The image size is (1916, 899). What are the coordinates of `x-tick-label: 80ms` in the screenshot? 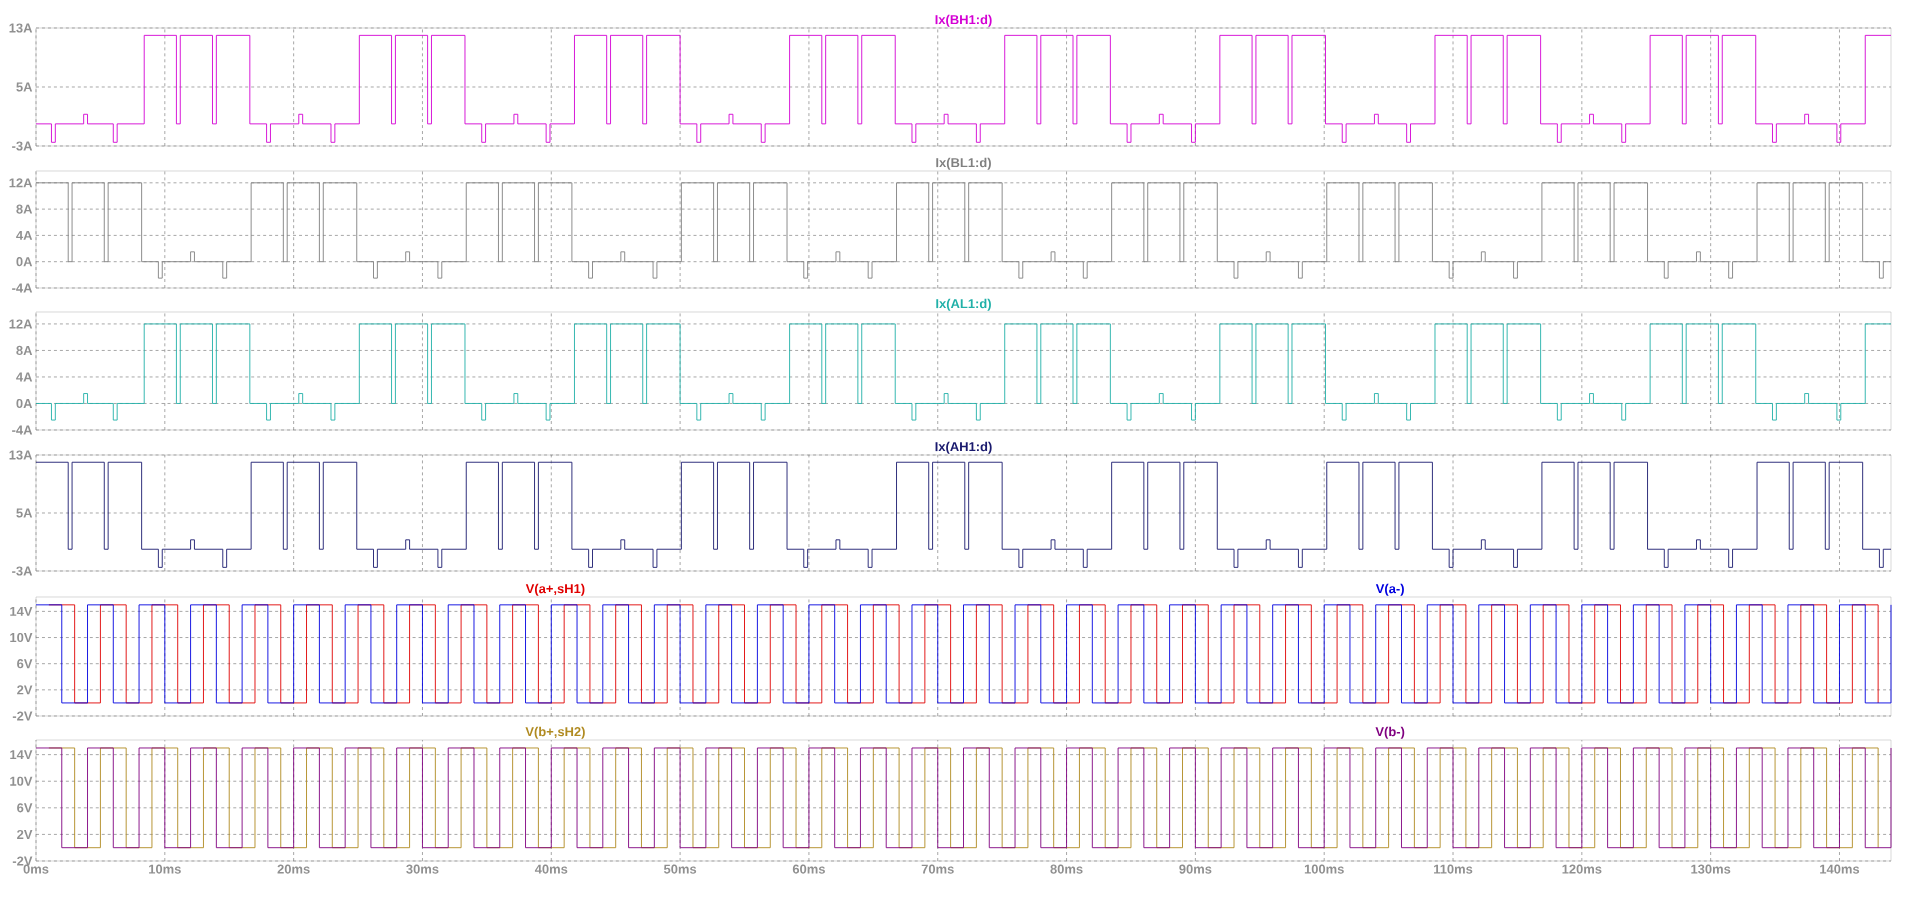 It's located at (1066, 869).